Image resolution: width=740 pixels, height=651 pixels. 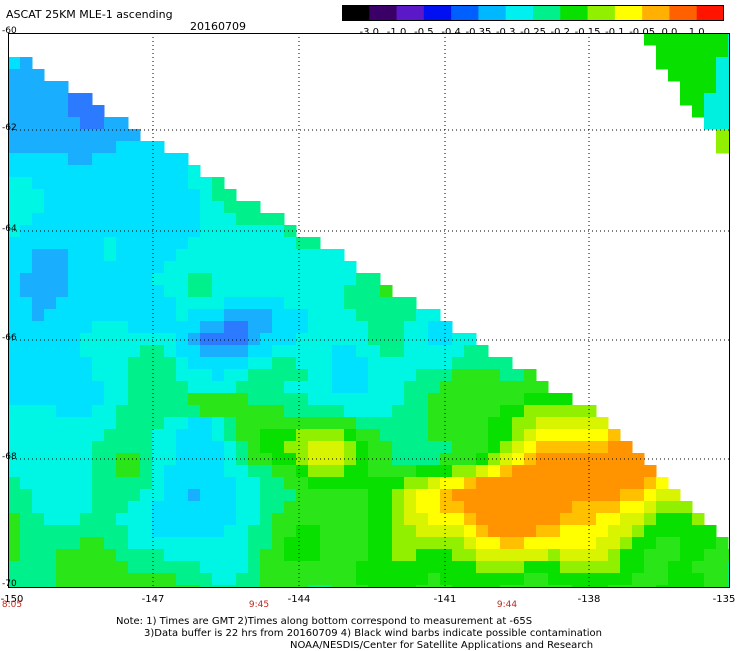 I want to click on lon-label-138: -138, so click(x=589, y=599).